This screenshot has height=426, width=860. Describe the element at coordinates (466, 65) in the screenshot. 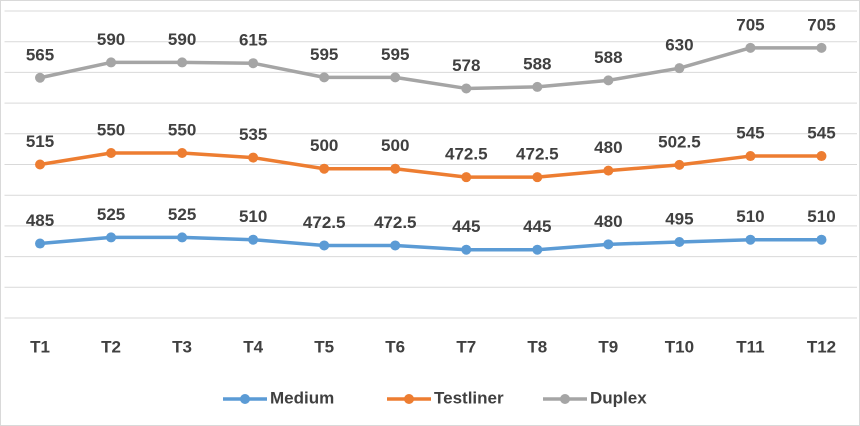

I see `data-label: 578` at that location.